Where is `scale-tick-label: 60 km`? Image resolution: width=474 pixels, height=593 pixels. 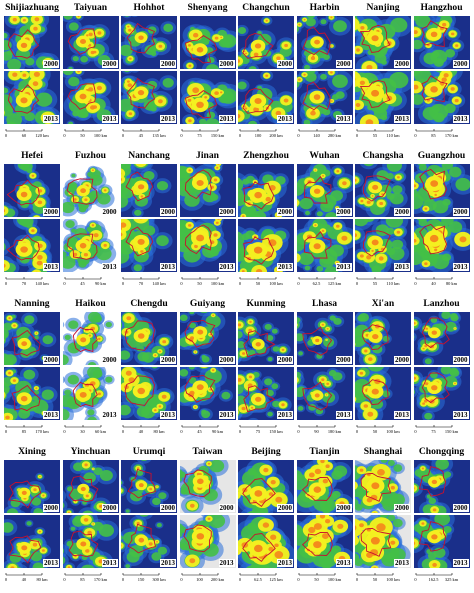
scale-tick-label: 60 km is located at coordinates (100, 431).